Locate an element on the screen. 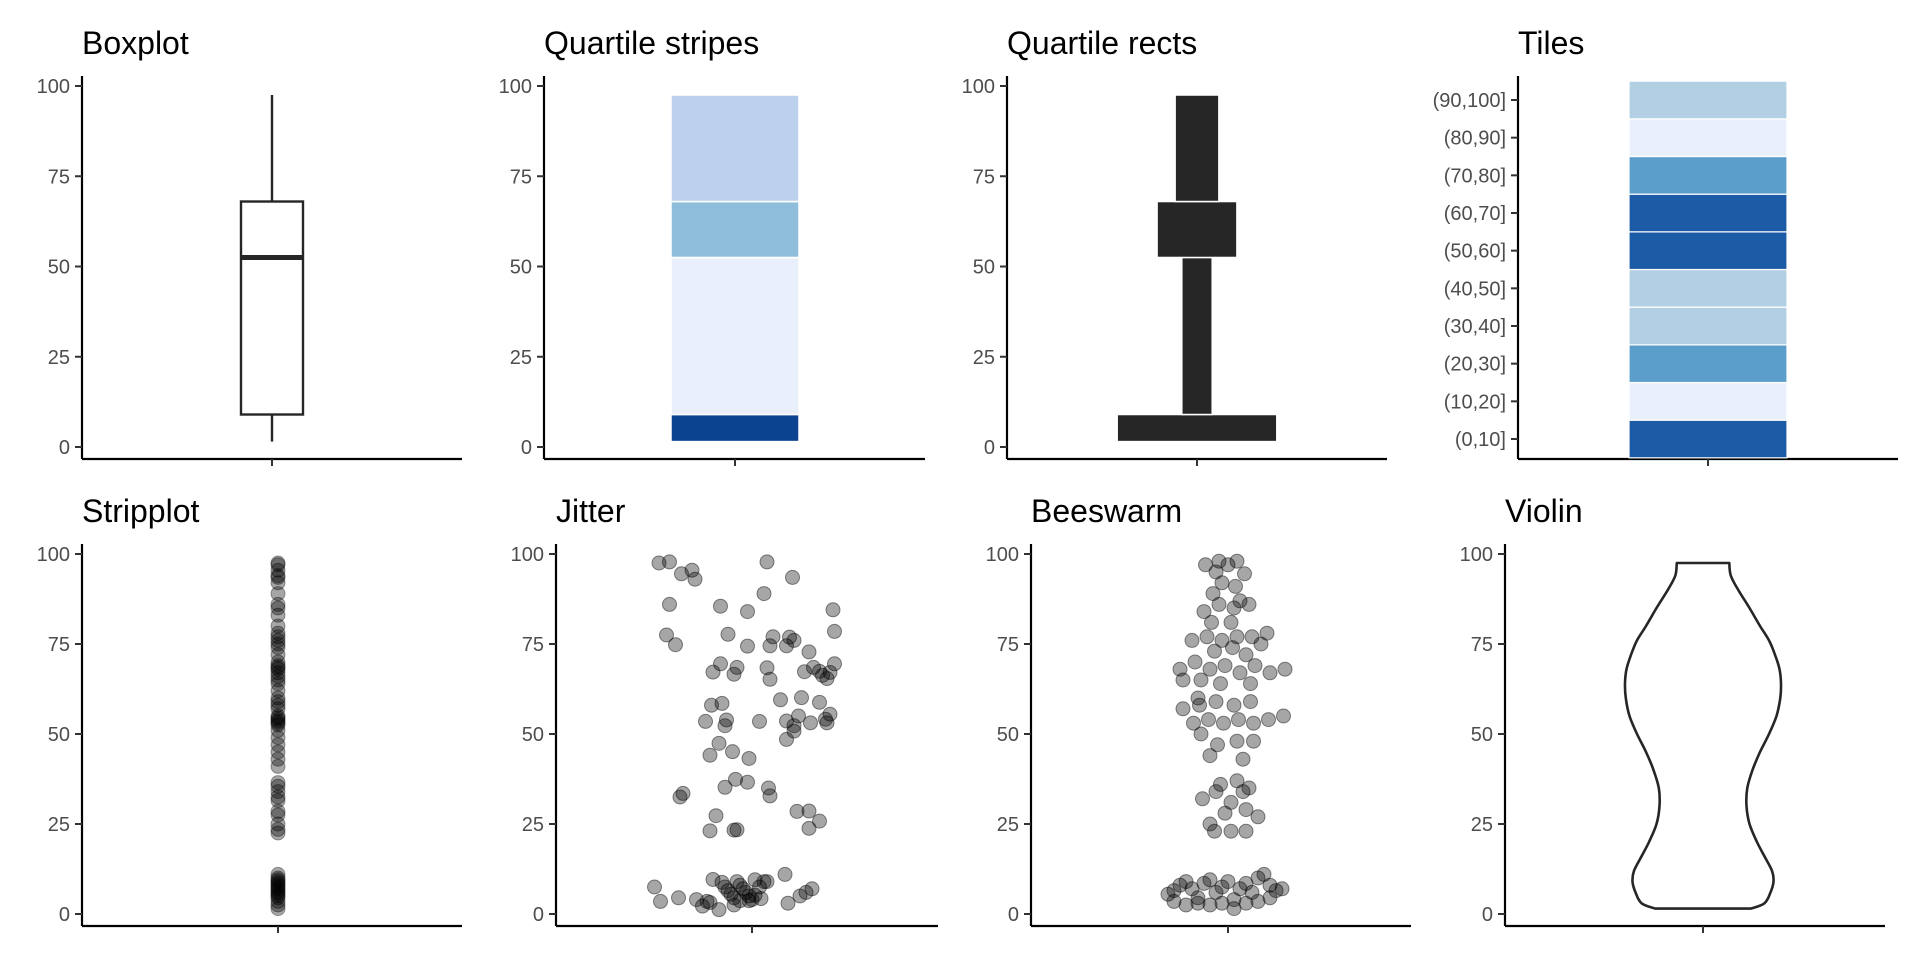 The height and width of the screenshot is (960, 1920). y-tick-label: 100 is located at coordinates (978, 87).